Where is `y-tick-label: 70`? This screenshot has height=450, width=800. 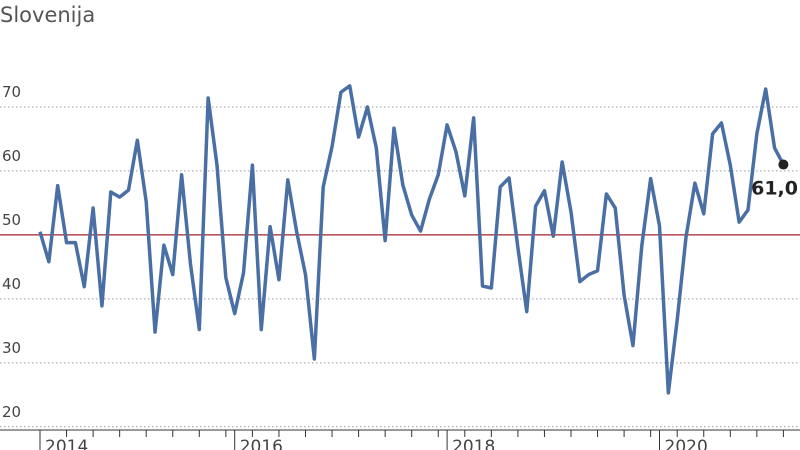 y-tick-label: 70 is located at coordinates (11, 92).